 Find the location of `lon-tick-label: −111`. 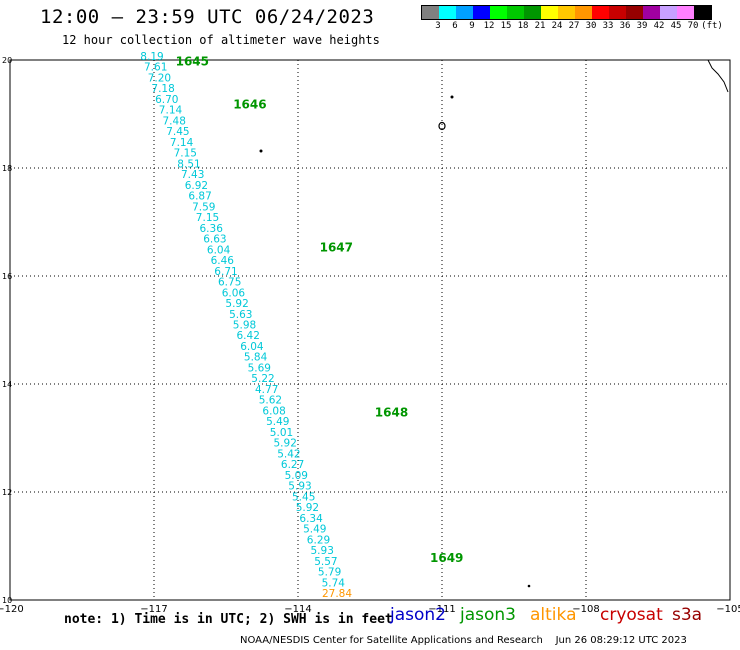

lon-tick-label: −111 is located at coordinates (441, 609).